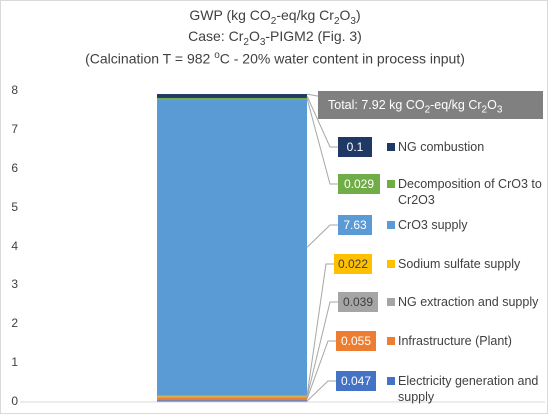 This screenshot has height=416, width=550. I want to click on total-leader-line, so click(312, 95).